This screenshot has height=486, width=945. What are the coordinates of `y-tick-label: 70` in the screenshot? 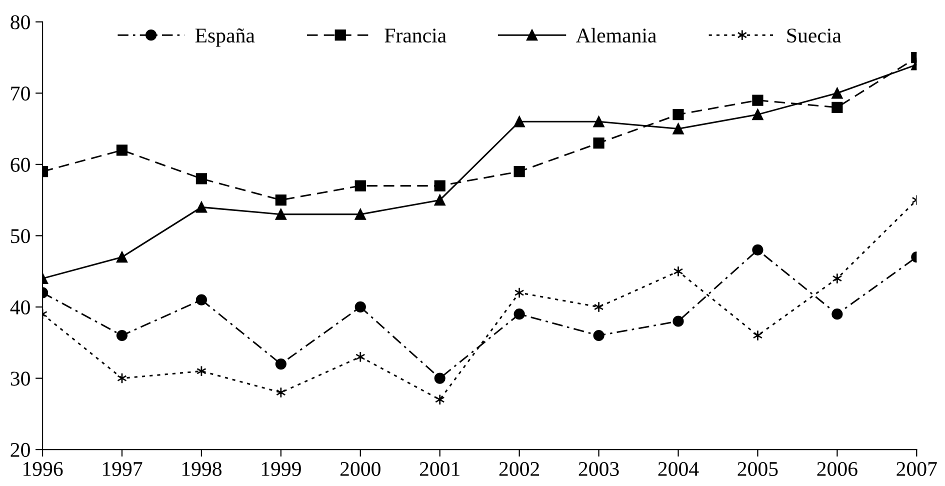 It's located at (20, 93).